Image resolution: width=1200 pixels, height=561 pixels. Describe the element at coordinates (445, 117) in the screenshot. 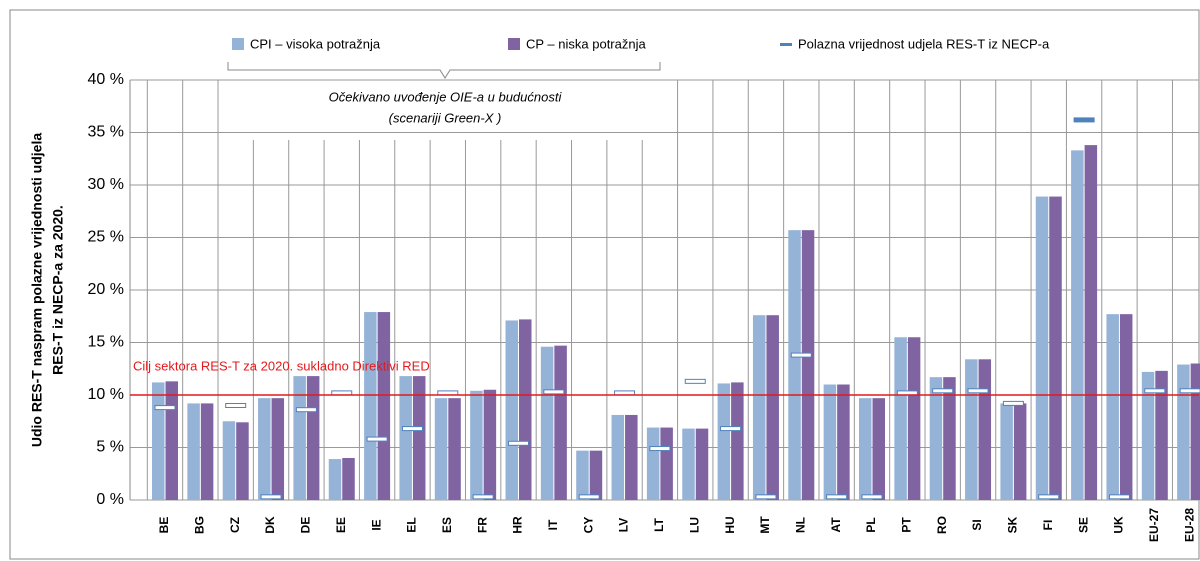

I see `annotation: (scenariji Green-X )` at that location.